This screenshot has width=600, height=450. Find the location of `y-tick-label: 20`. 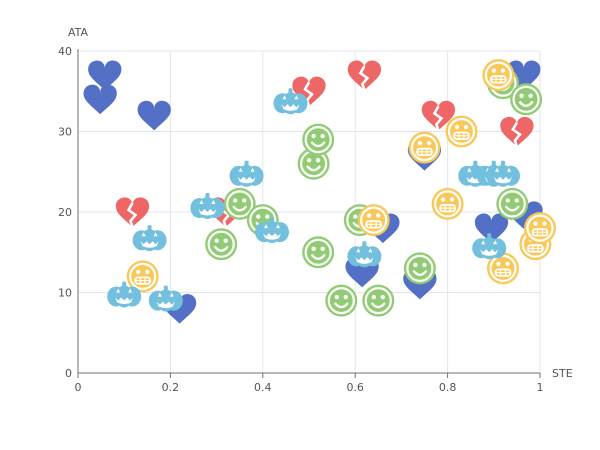

y-tick-label: 20 is located at coordinates (65, 212).